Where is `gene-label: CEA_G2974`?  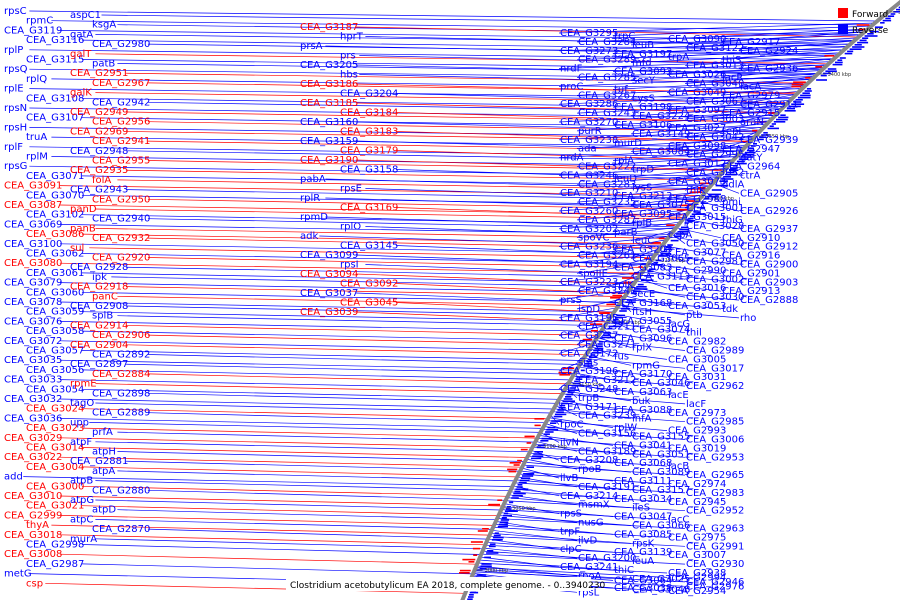
gene-label: CEA_G2974 is located at coordinates (697, 484).